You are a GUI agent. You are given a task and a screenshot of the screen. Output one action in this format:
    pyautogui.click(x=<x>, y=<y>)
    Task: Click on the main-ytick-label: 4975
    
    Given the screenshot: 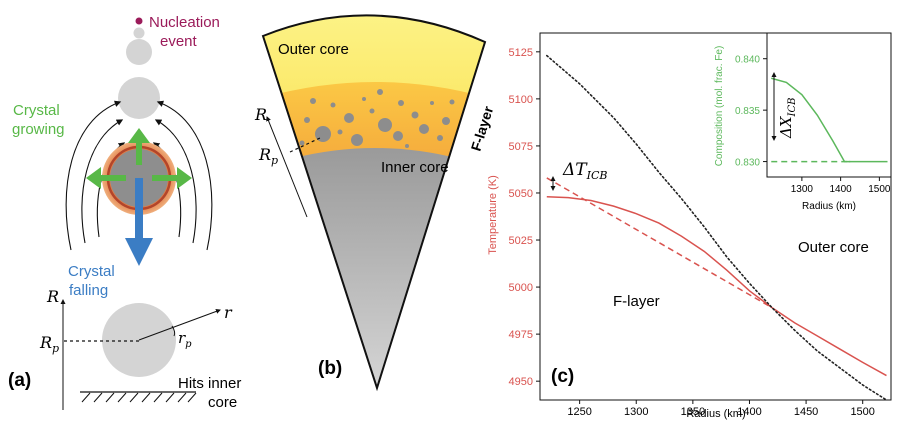 What is the action you would take?
    pyautogui.click(x=521, y=335)
    